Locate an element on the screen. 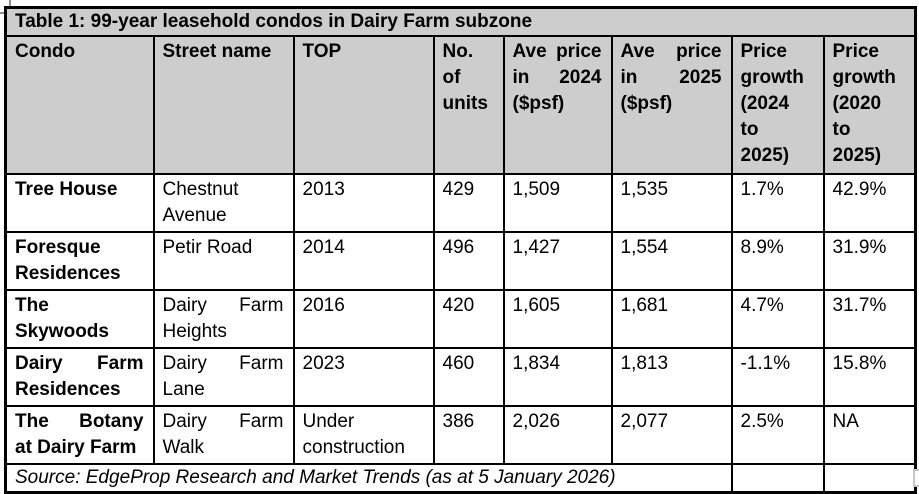  column-header-price-growth-2020-2025: Price growth (2020 to 2025) is located at coordinates (869, 105).